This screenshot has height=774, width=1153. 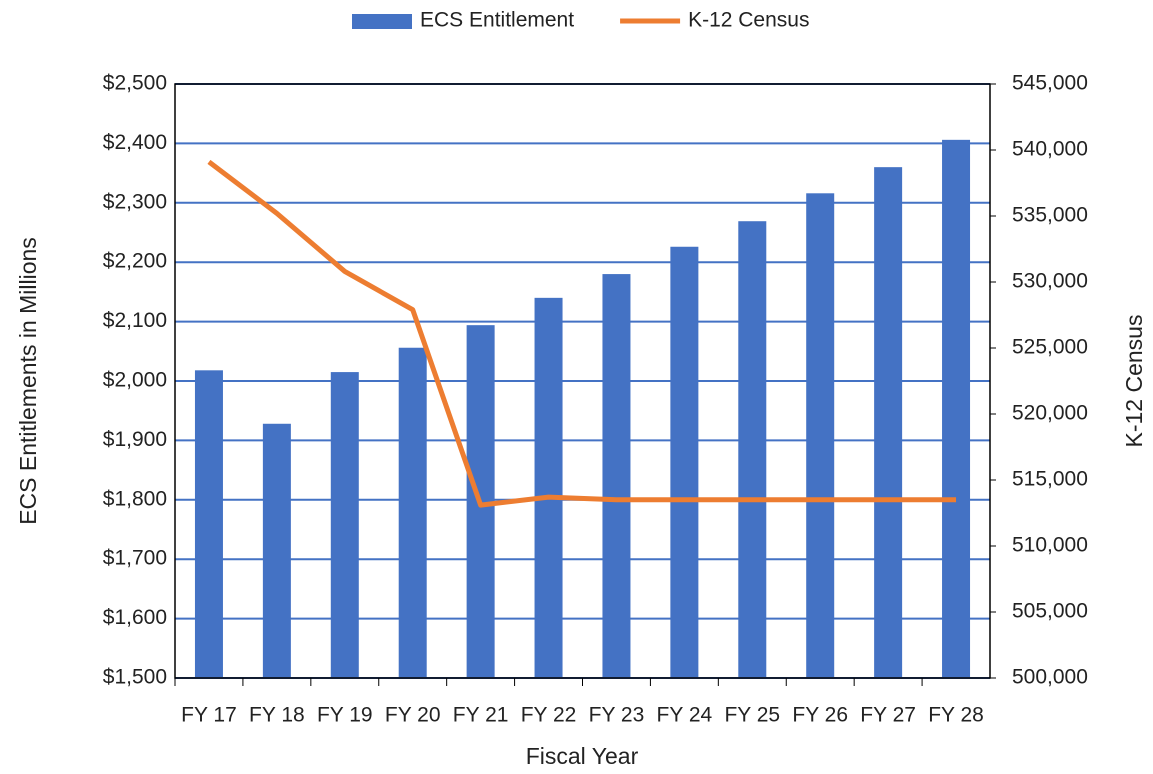 I want to click on y2-tick-label: 530,000, so click(x=1050, y=281).